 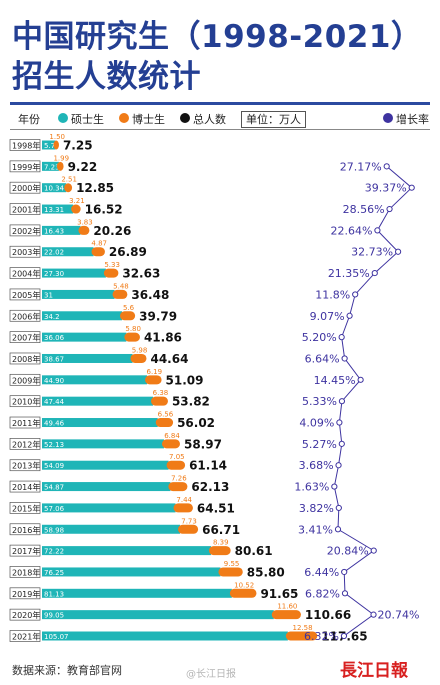 What do you see at coordinates (179, 479) in the screenshot?
I see `doctor-value-label: 7.26` at bounding box center [179, 479].